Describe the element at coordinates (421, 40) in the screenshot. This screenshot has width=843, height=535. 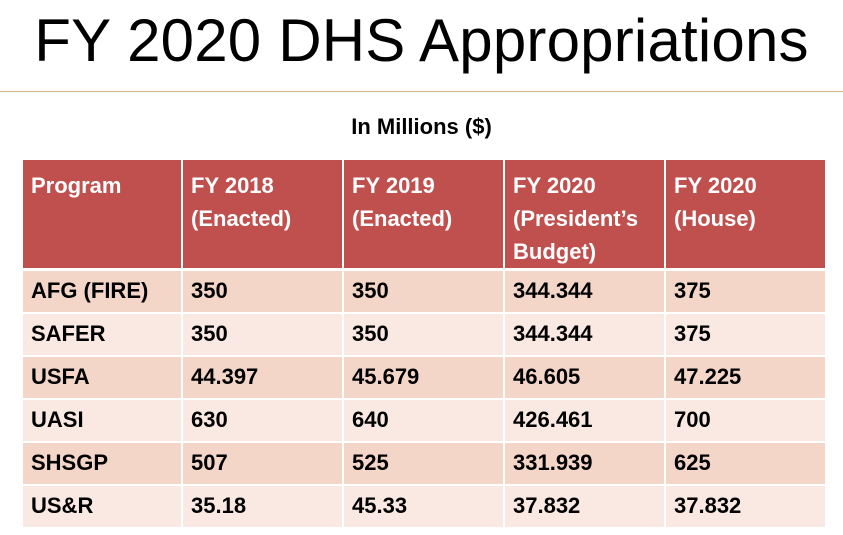
I see `slide-title: FY 2020 DHS Appropriations` at that location.